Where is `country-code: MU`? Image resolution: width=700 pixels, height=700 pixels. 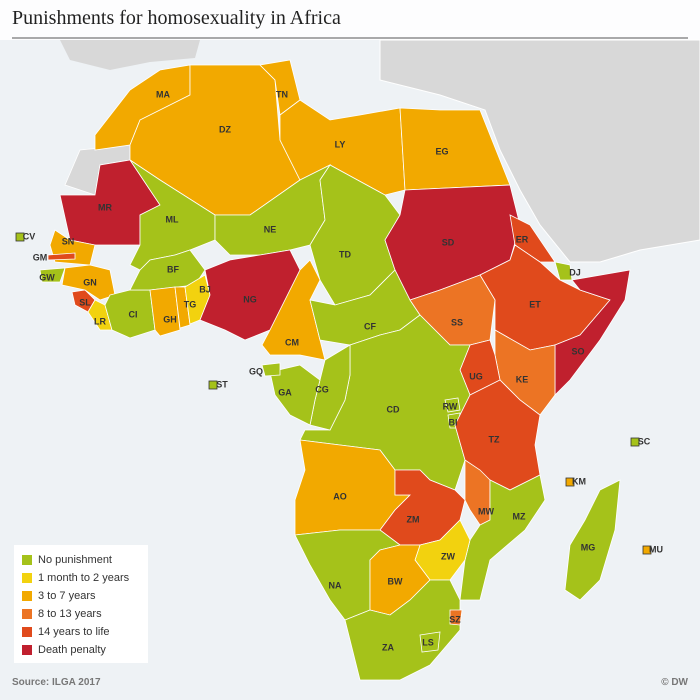 country-code: MU is located at coordinates (656, 549).